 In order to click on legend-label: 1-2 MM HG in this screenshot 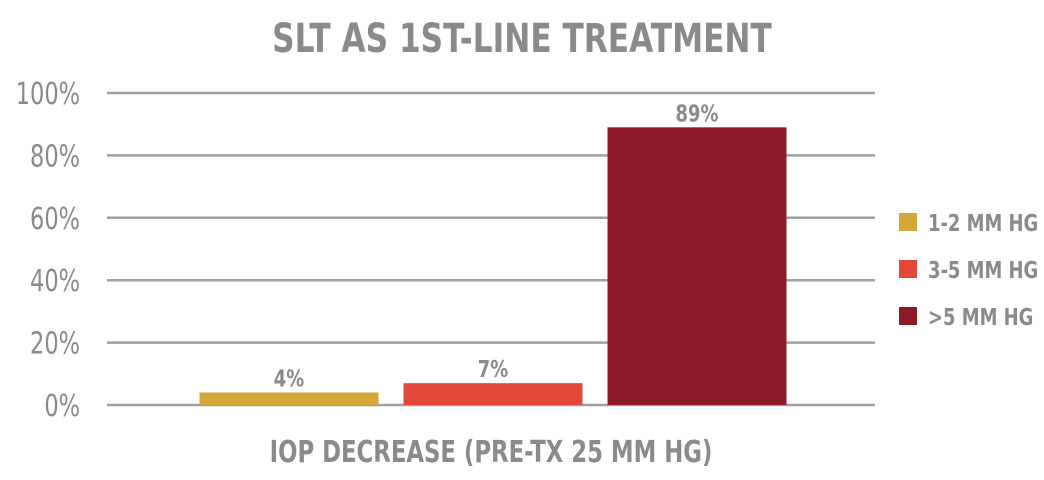, I will do `click(983, 223)`.